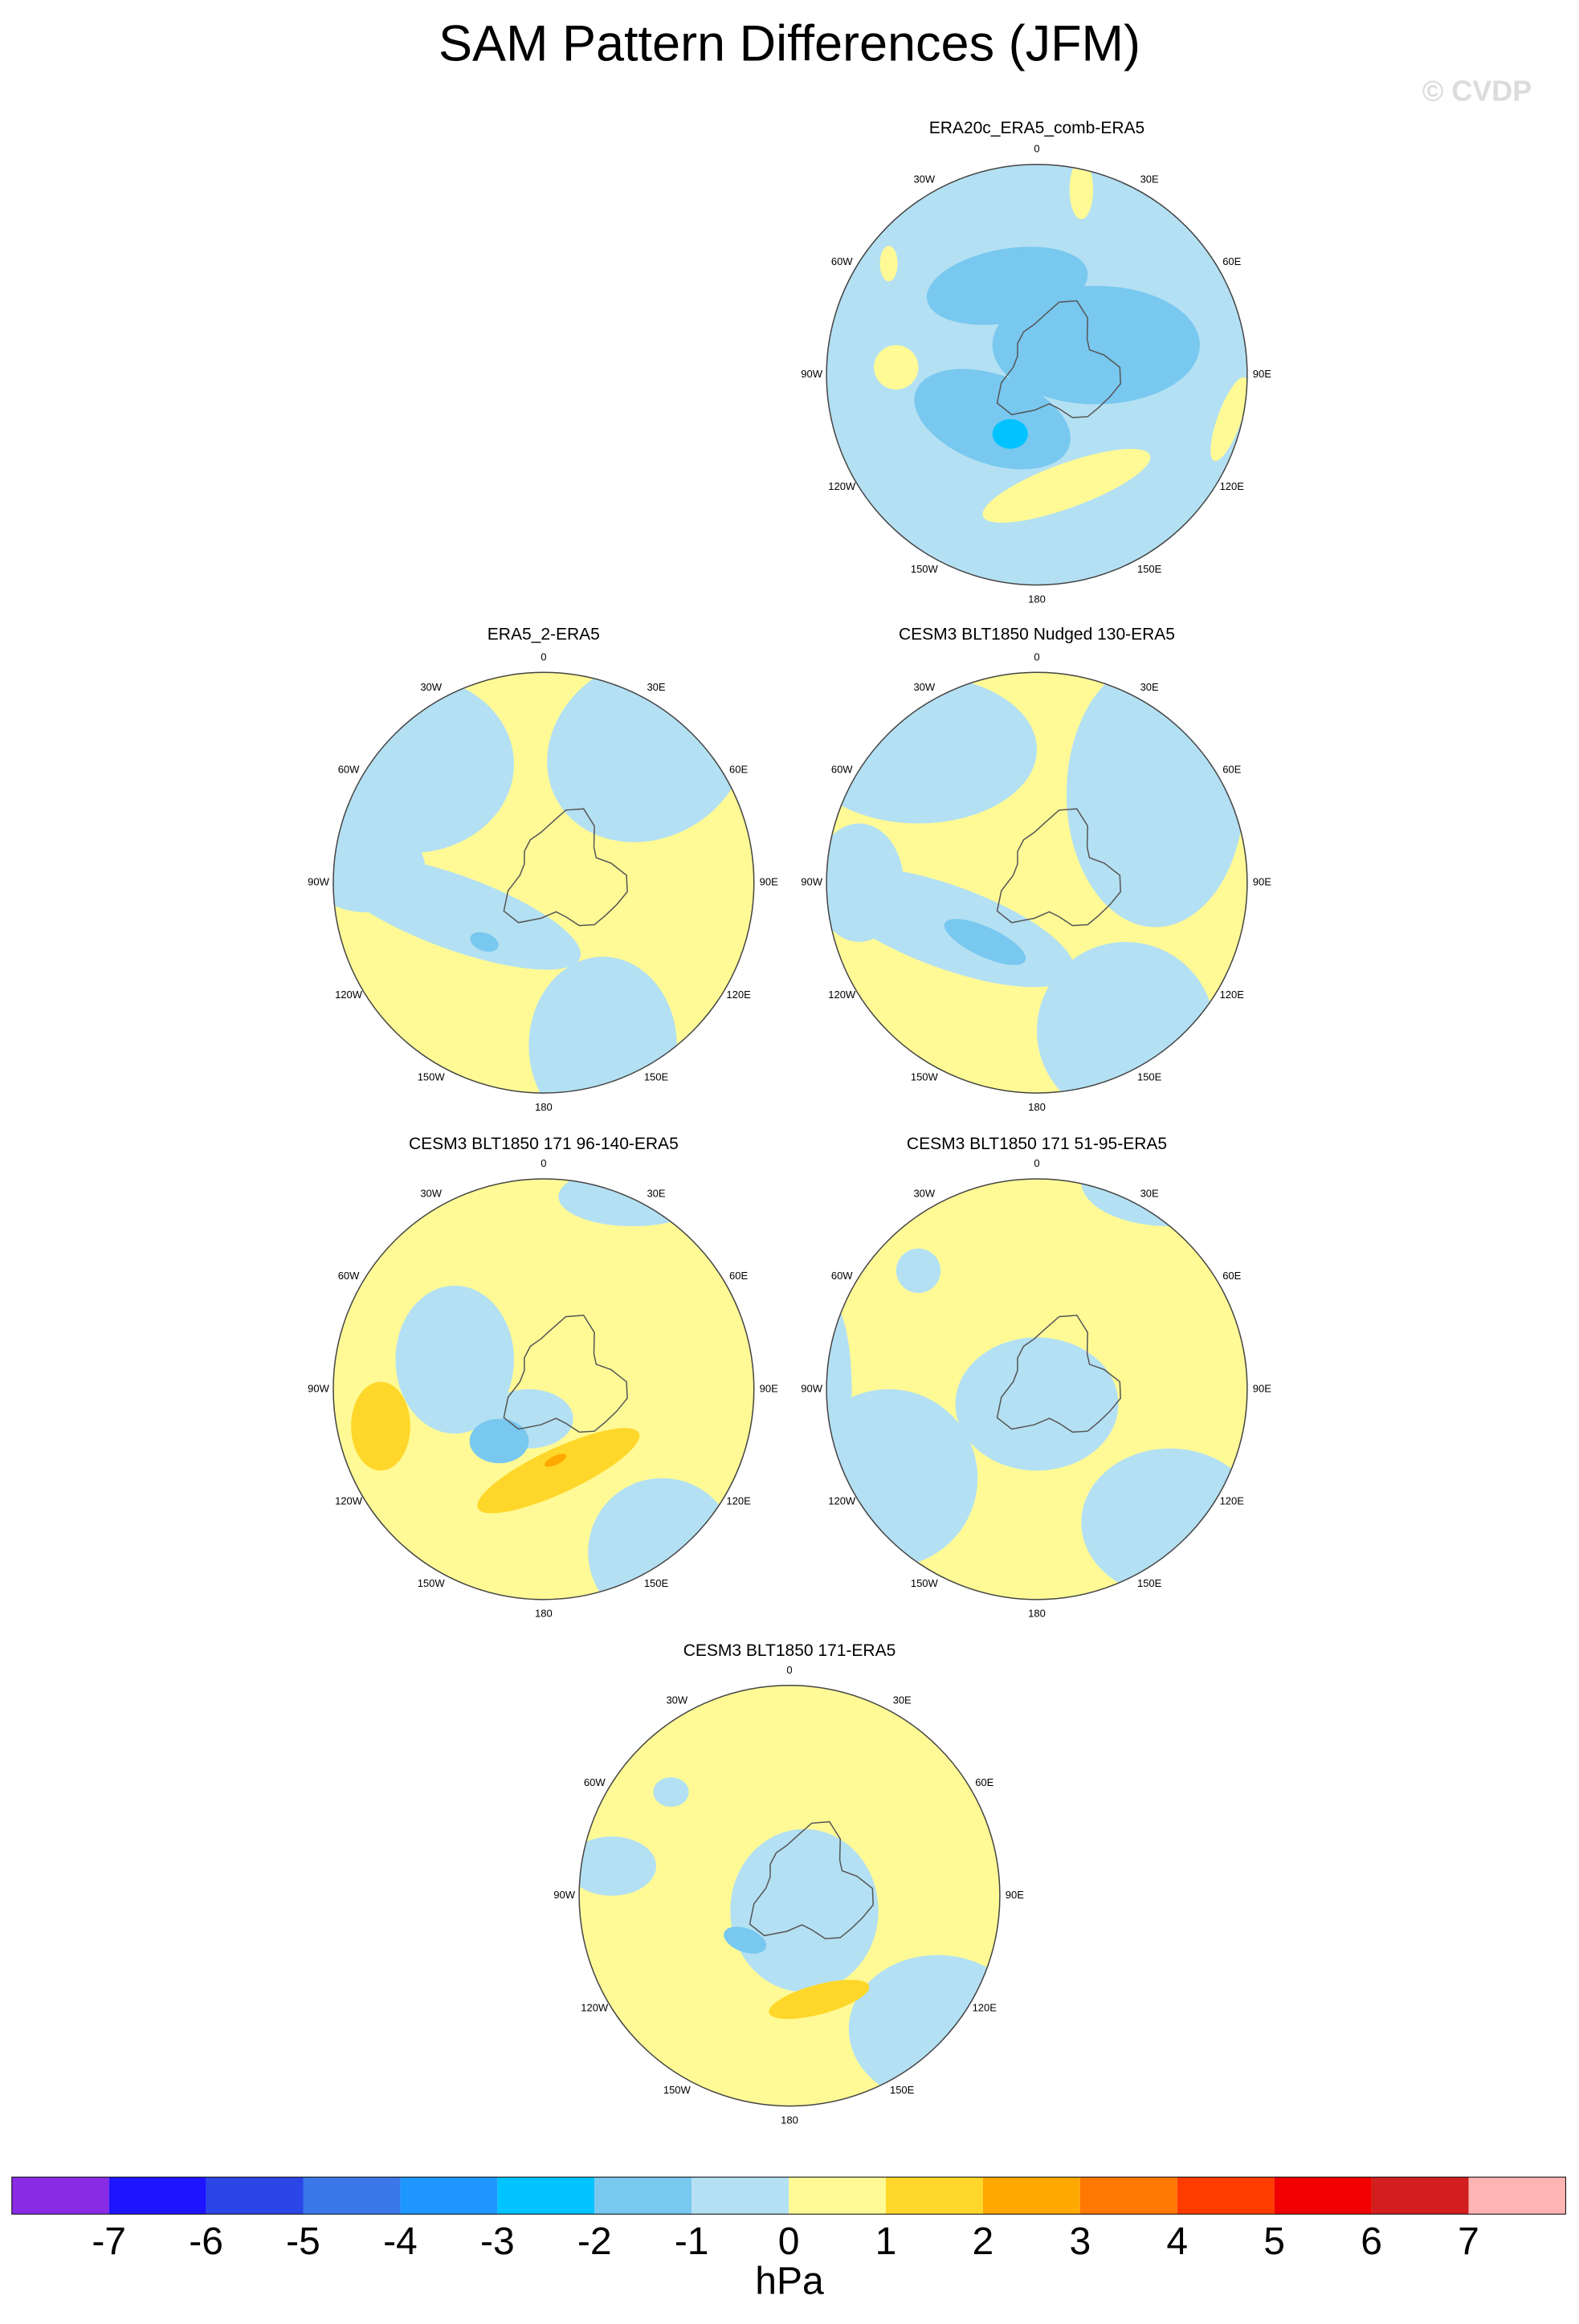 This screenshot has width=1579, height=2324. What do you see at coordinates (1036, 128) in the screenshot?
I see `panel-title: ERA20c_ERA5_comb-ERA5` at bounding box center [1036, 128].